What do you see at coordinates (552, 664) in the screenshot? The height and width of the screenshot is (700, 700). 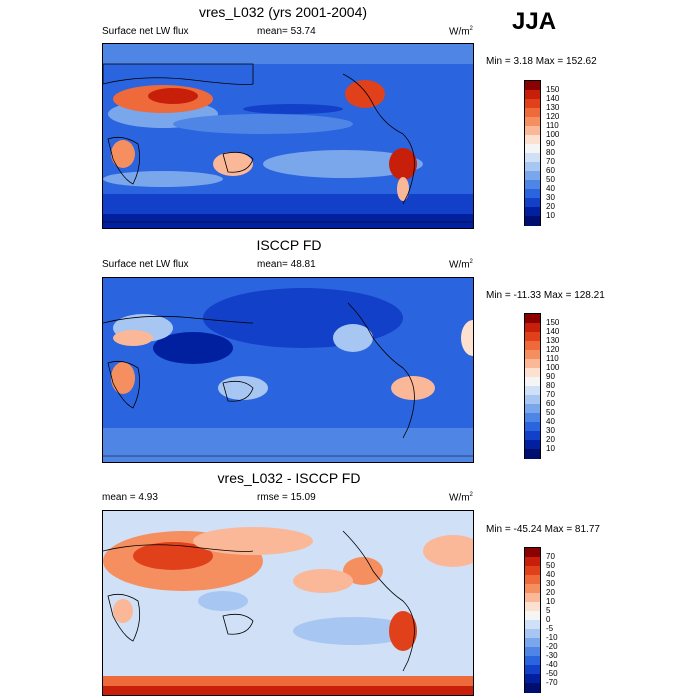 I see `colorbar-tick-label: -40` at bounding box center [552, 664].